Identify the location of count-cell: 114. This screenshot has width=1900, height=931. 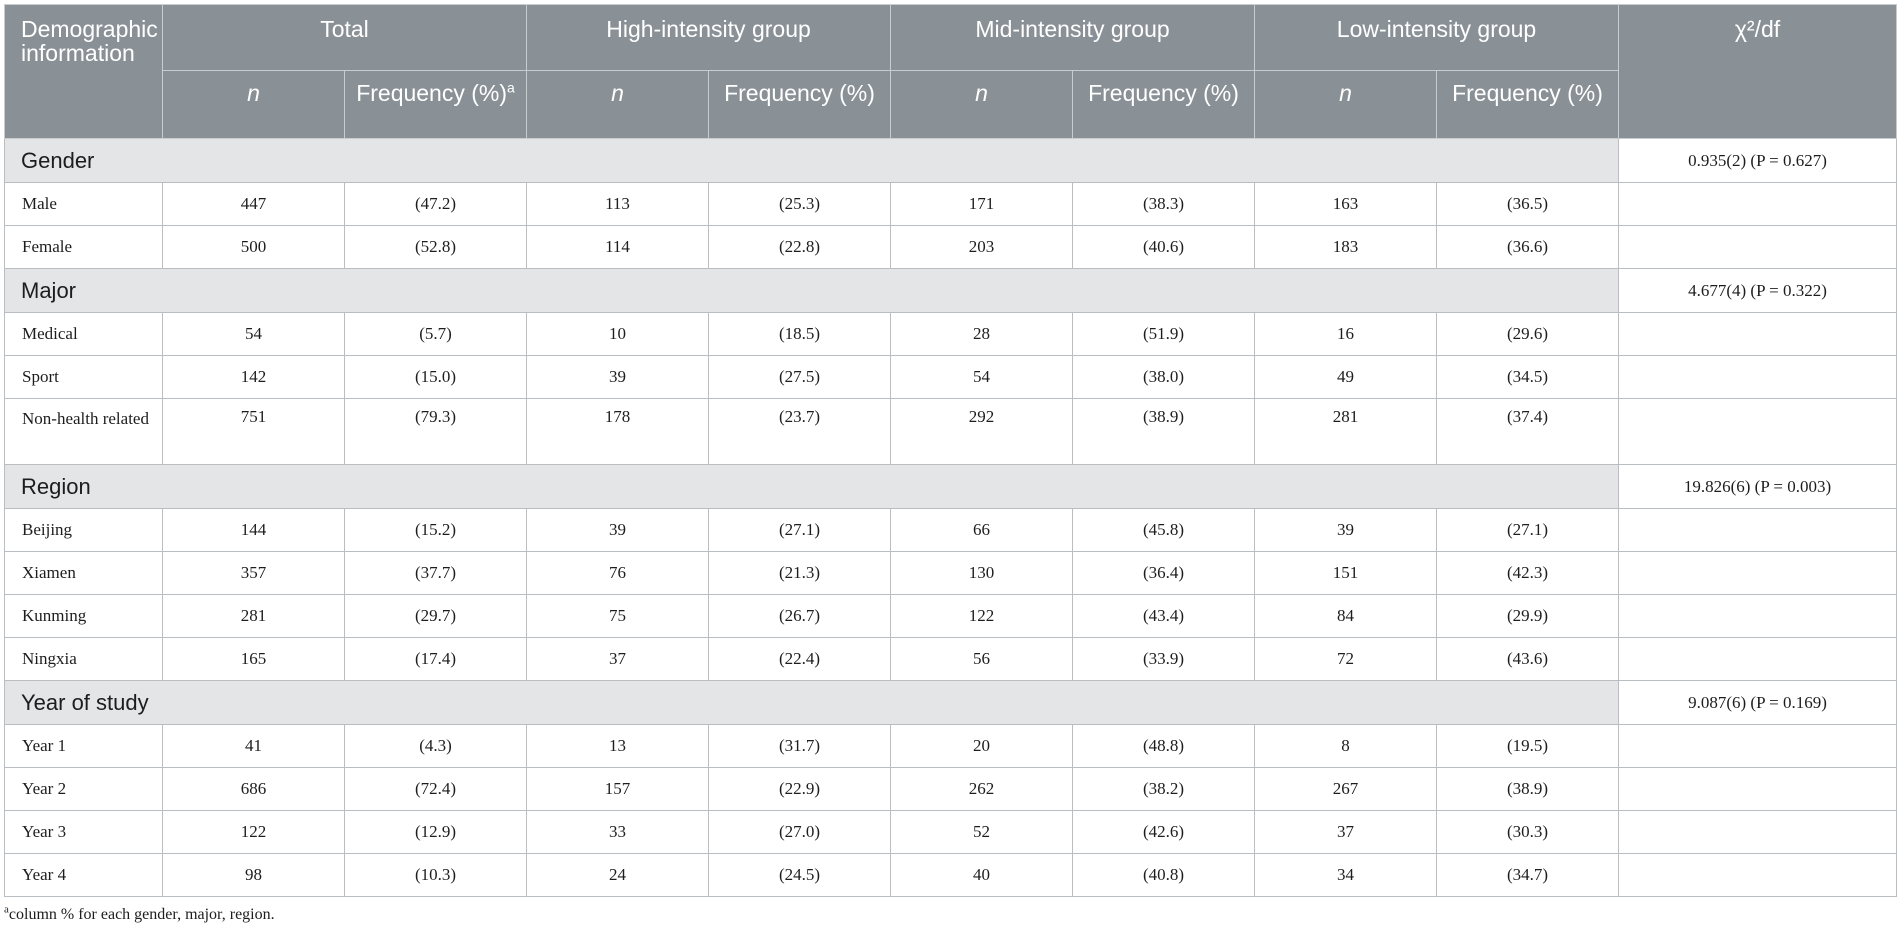
(617, 247).